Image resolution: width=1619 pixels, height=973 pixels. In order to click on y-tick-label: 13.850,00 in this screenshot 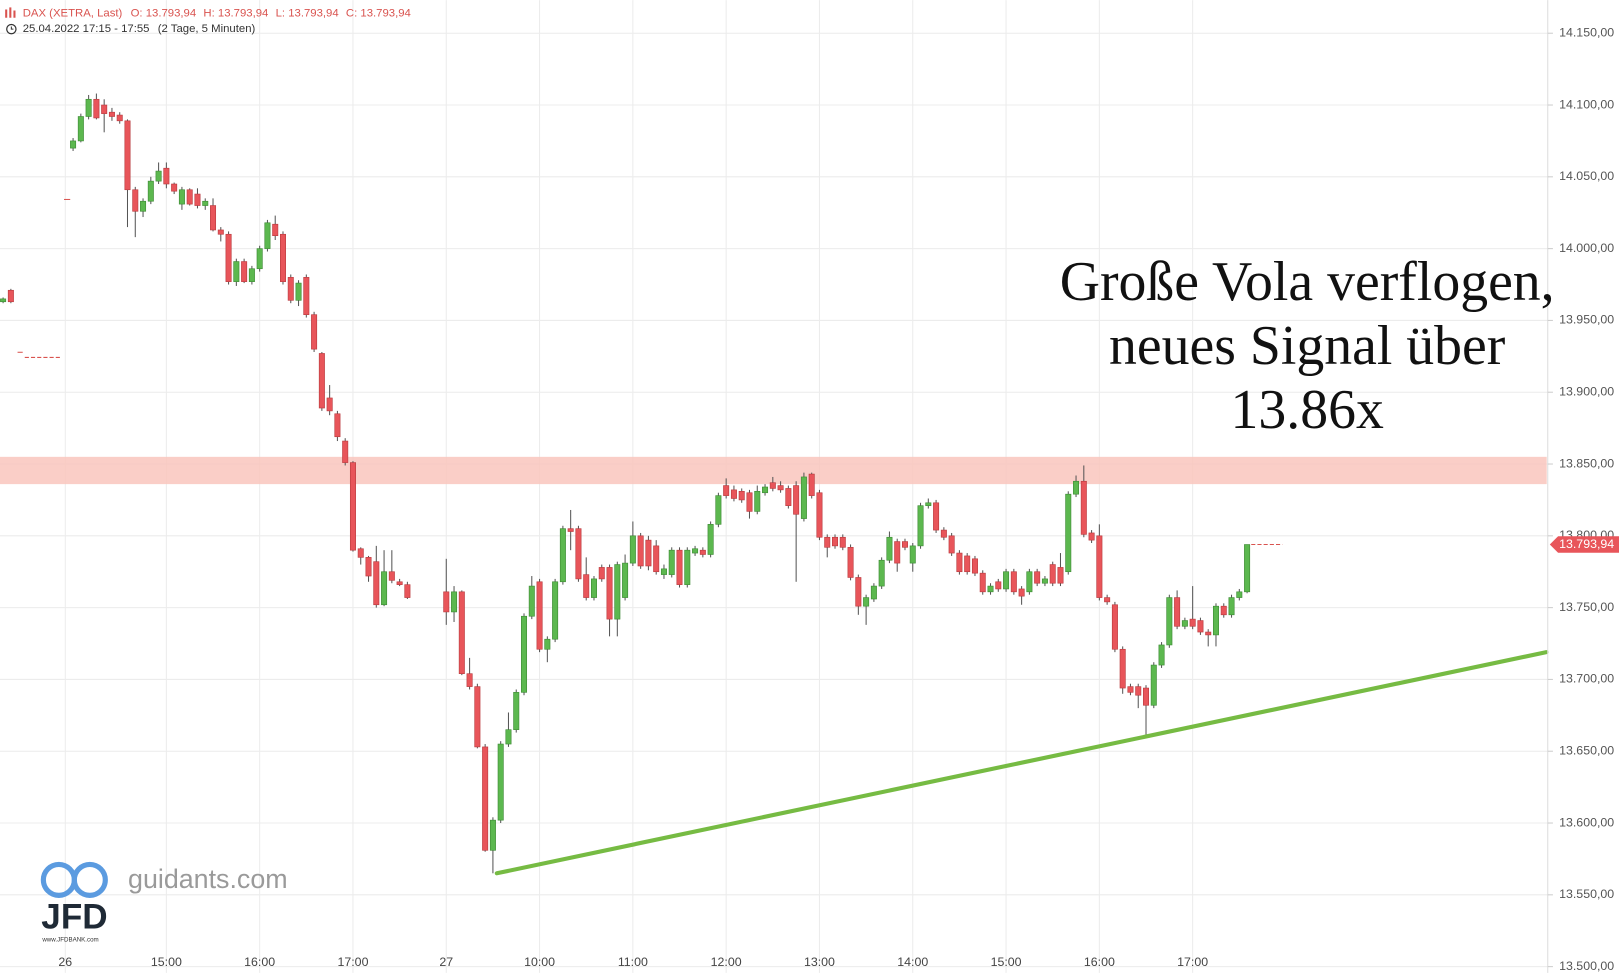, I will do `click(1586, 463)`.